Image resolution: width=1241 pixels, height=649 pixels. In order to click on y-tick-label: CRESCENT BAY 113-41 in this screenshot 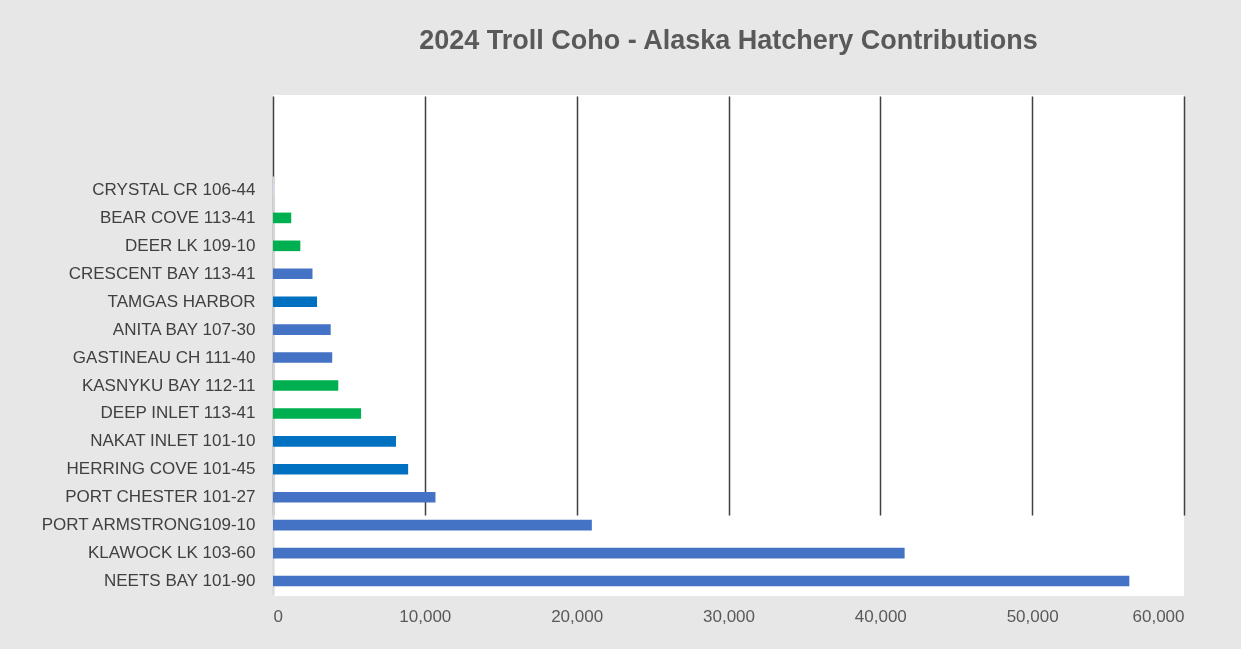, I will do `click(162, 273)`.